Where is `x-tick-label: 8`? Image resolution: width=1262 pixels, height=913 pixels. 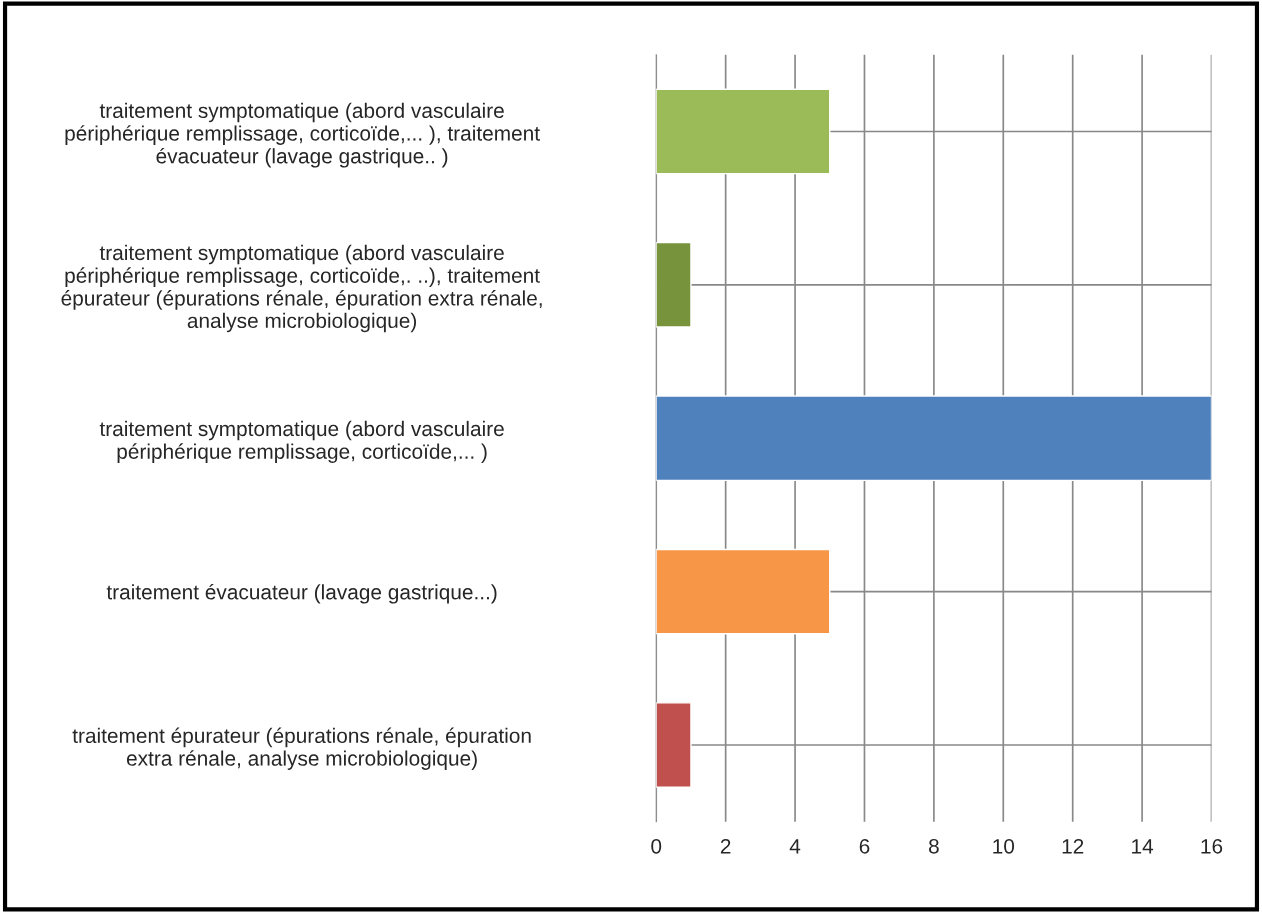
x-tick-label: 8 is located at coordinates (933, 846).